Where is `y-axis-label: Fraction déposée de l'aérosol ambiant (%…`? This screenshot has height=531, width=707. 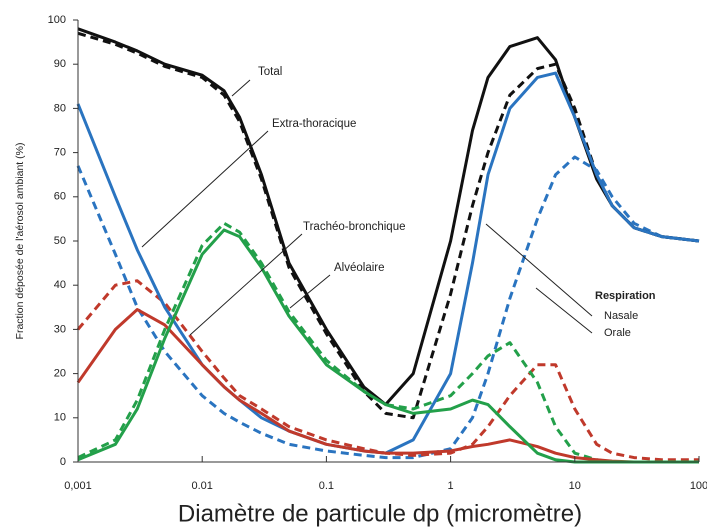 y-axis-label: Fraction déposée de l'aérosol ambiant (%… is located at coordinates (20, 241).